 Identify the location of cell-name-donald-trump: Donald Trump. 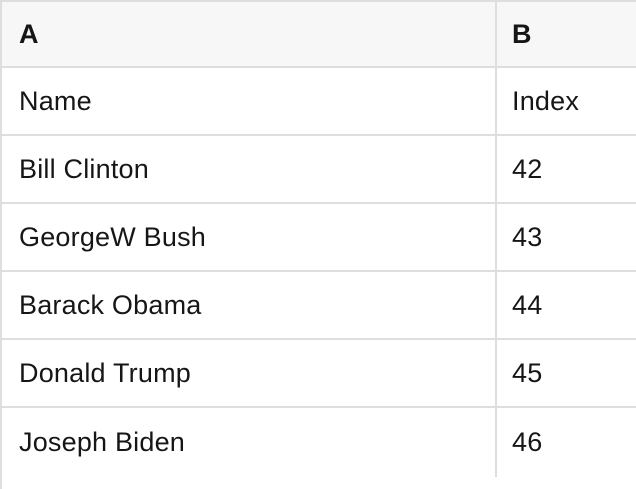
(249, 373).